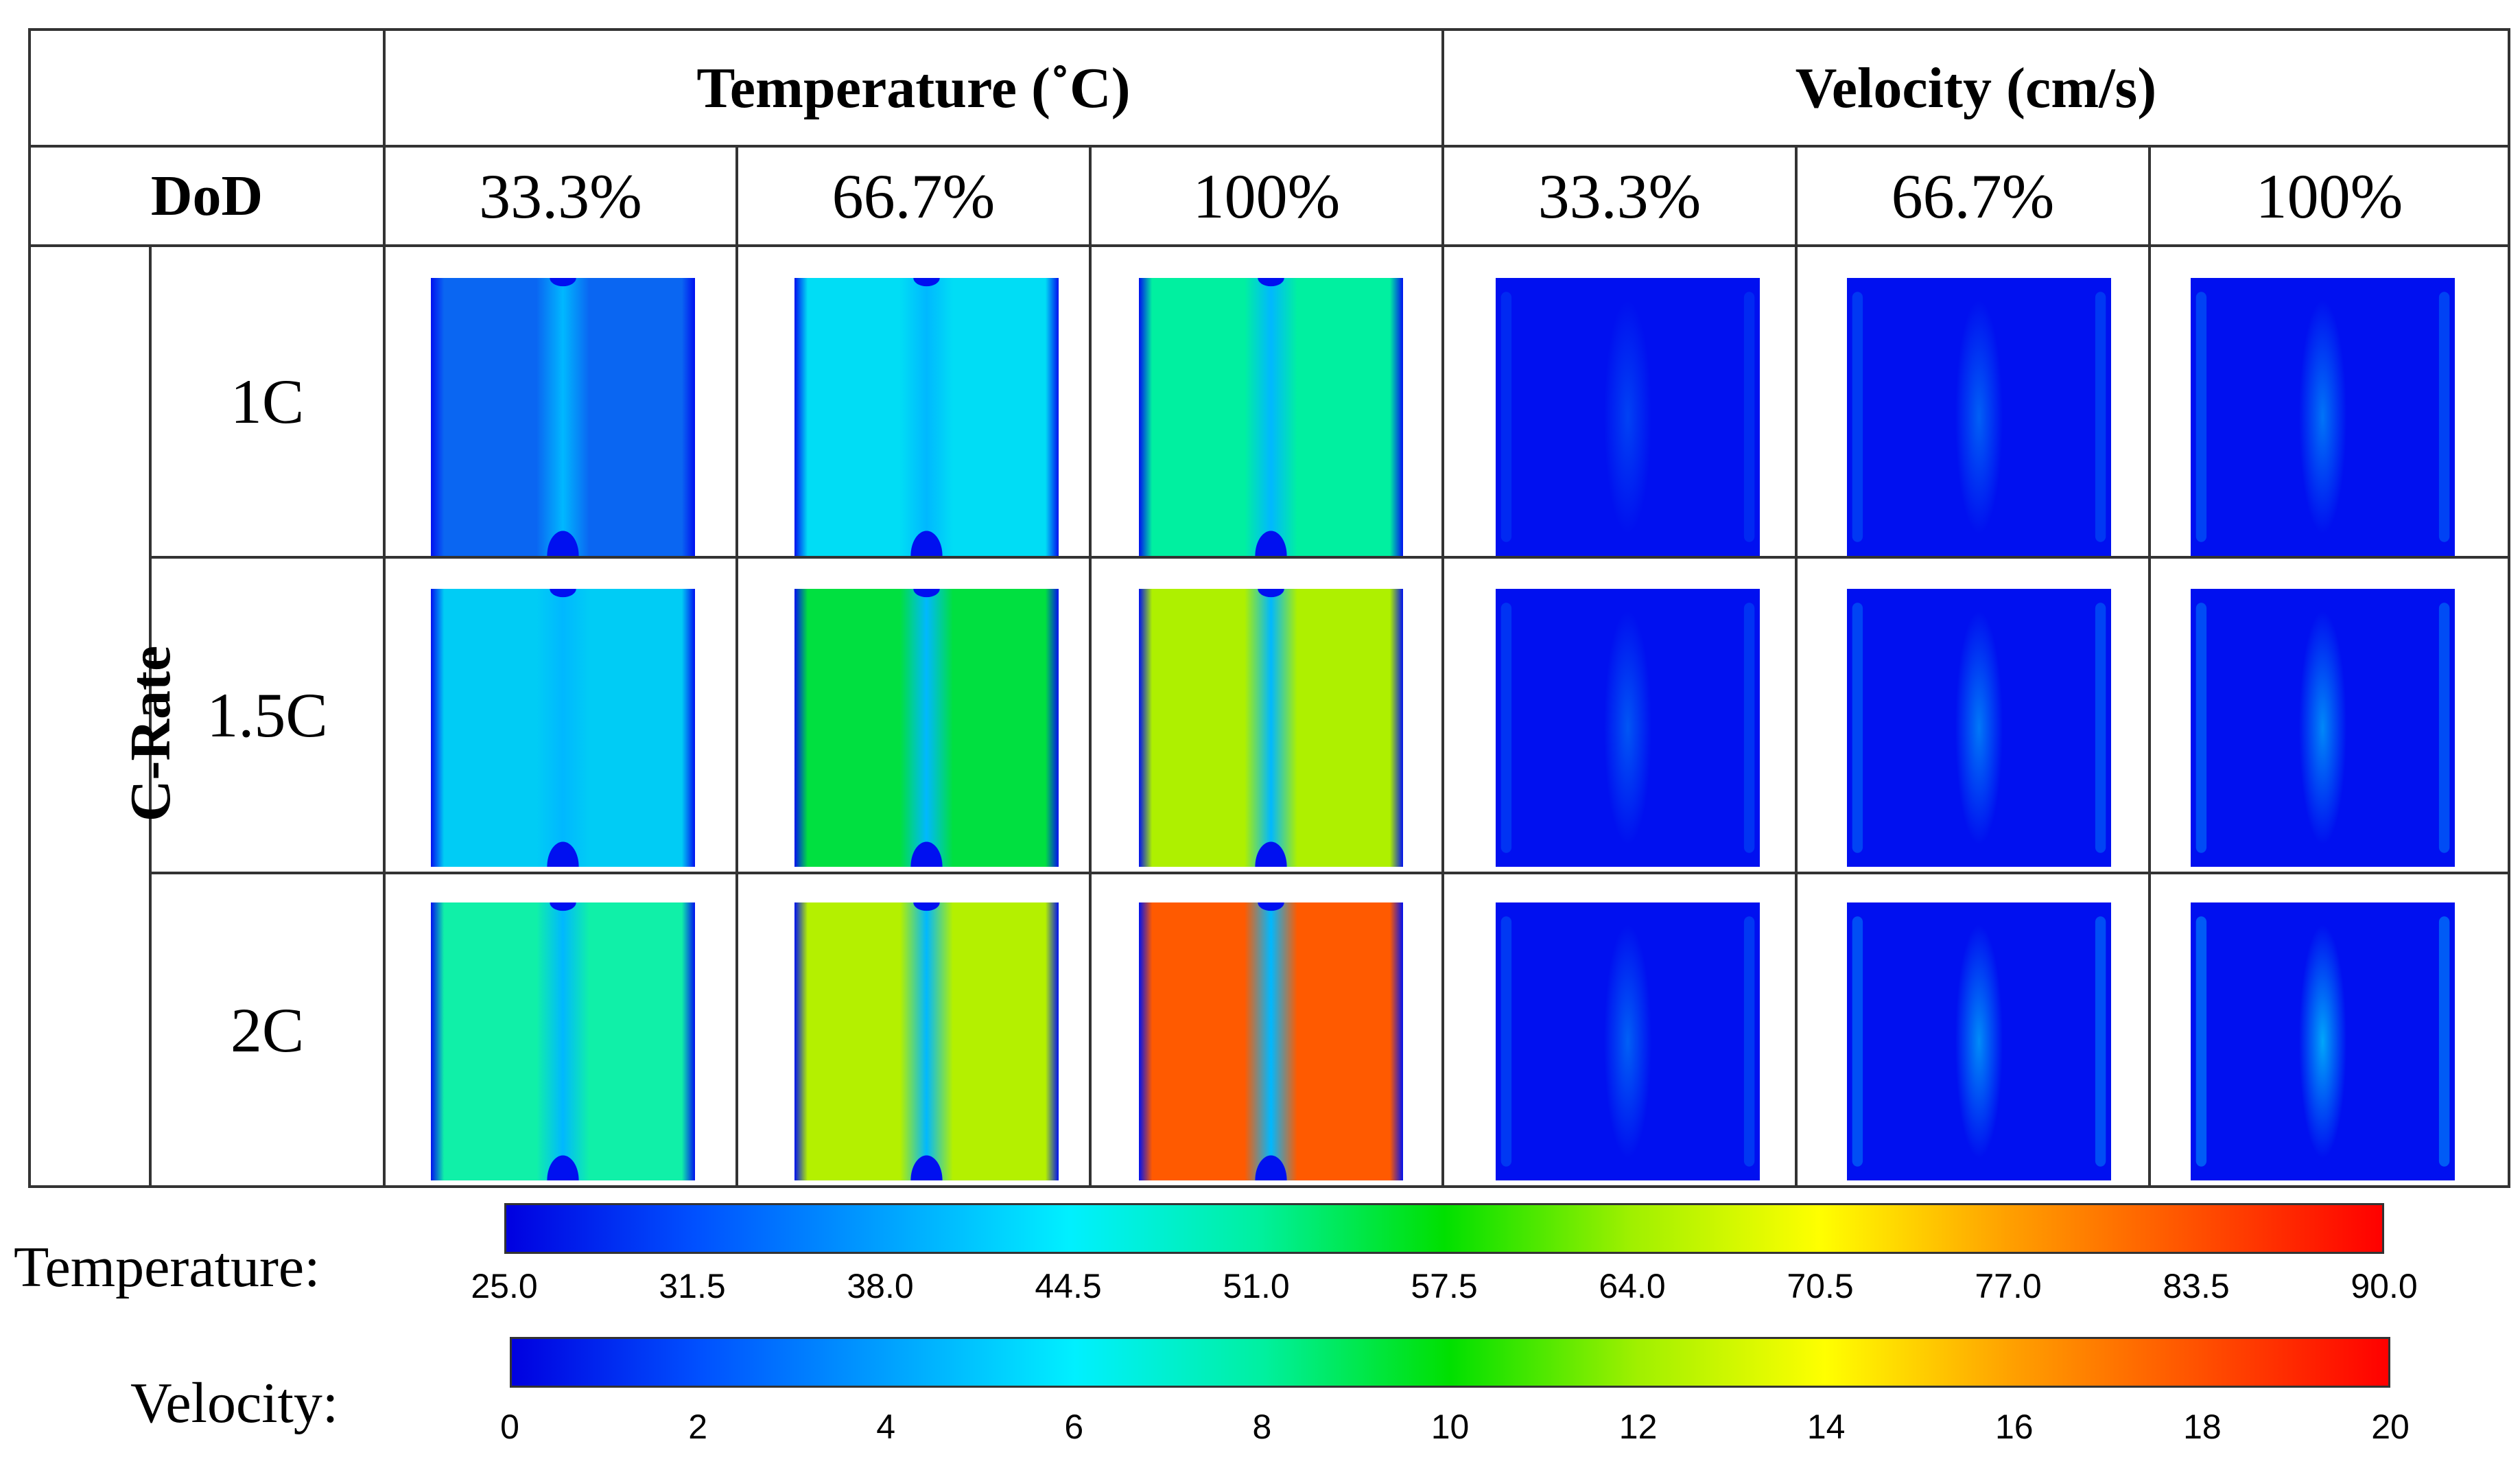  I want to click on colorbar-tick-label: 20, so click(2390, 1427).